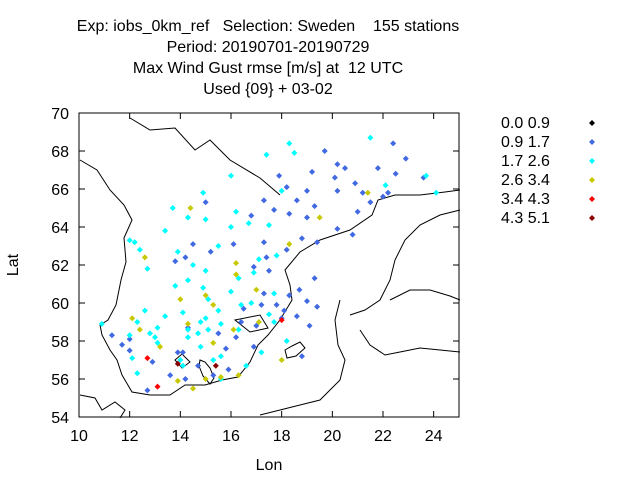  Describe the element at coordinates (525, 218) in the screenshot. I see `legend-label: 4.3 5.1` at that location.